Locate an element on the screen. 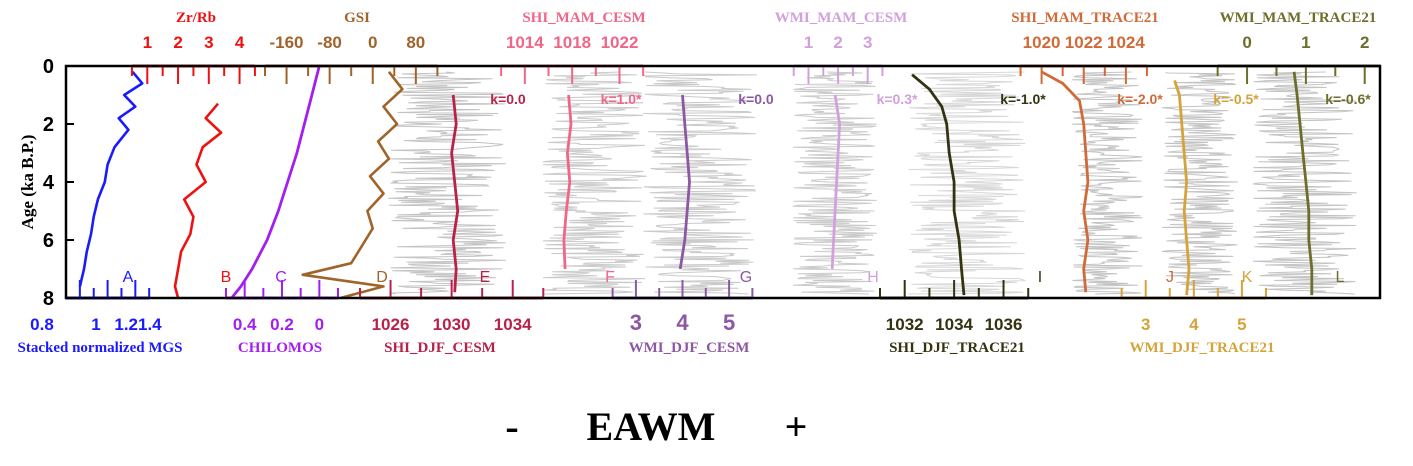 This screenshot has height=466, width=1413. axis-title-I: SHI_DJF_TRACE21 is located at coordinates (957, 348).